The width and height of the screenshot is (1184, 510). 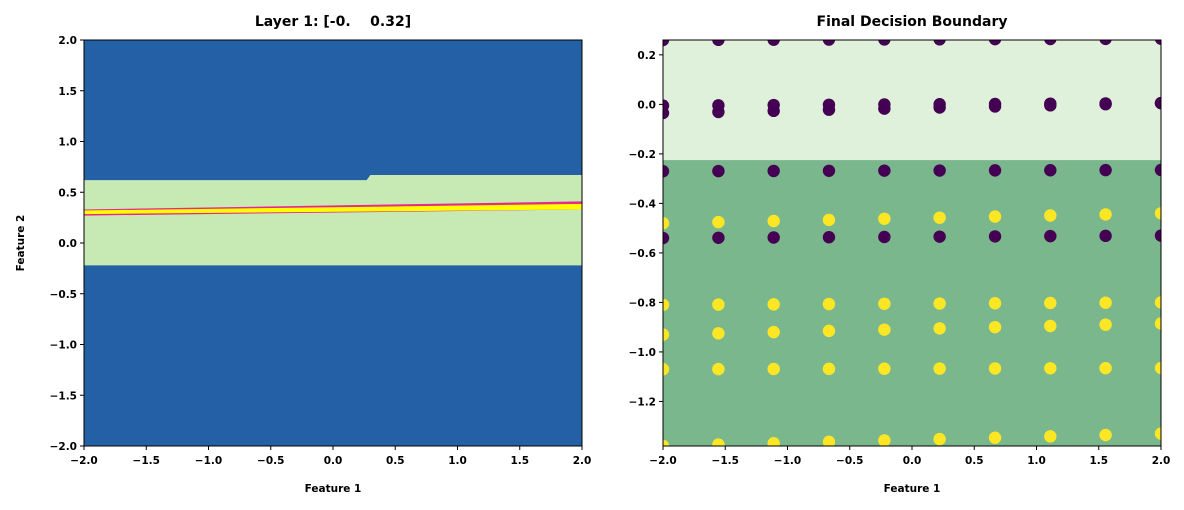 I want to click on layer1-xtick-label: −0.5, so click(x=270, y=461).